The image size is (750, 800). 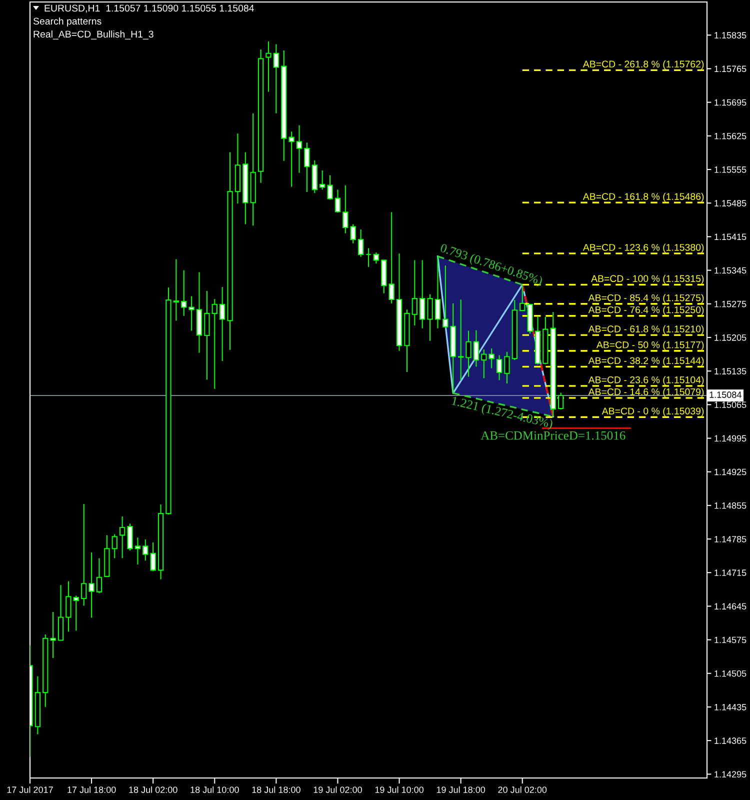 What do you see at coordinates (643, 65) in the screenshot?
I see `series-label: AB=CD - 261.8 % (1.15762)` at bounding box center [643, 65].